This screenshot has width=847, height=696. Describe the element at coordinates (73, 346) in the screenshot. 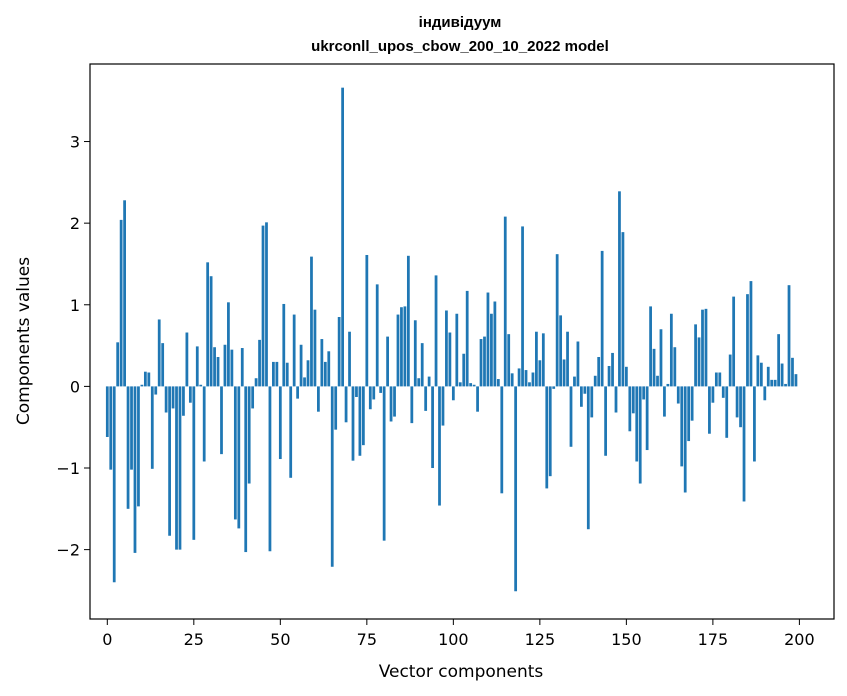

I see `y-axis-ticks: −2 −1 0 1 2 3` at that location.